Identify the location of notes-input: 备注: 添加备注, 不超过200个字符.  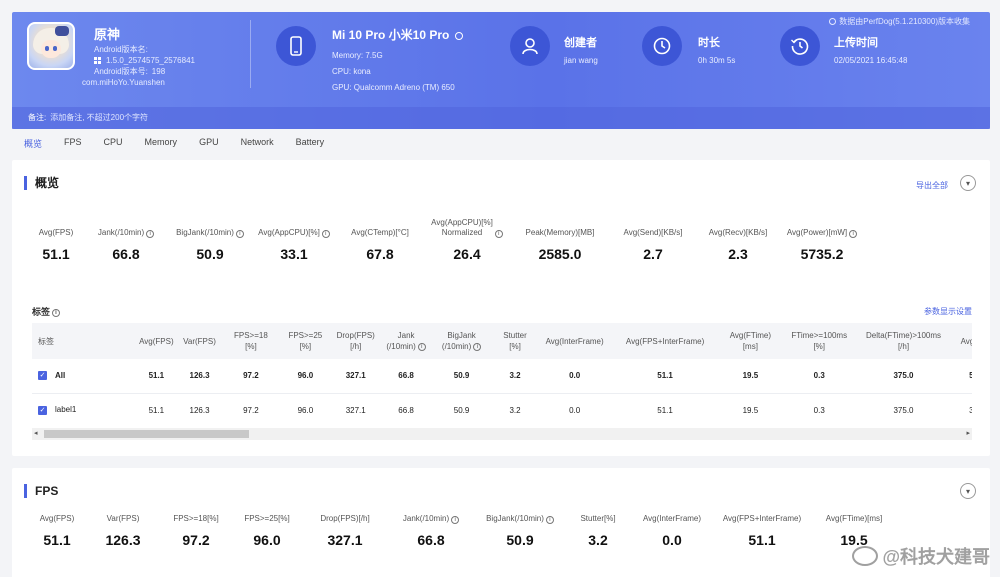
(501, 118).